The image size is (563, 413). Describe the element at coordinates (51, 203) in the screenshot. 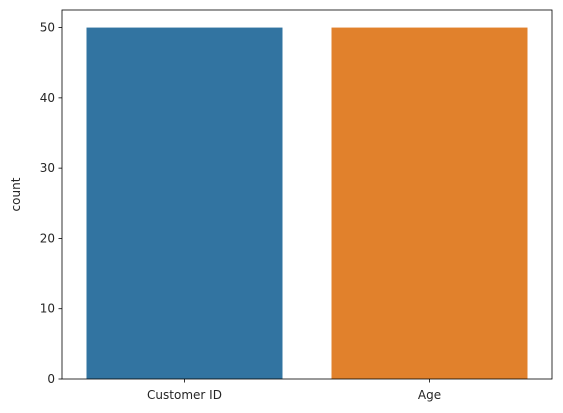

I see `y-axis-ticks: 0 10 20 30 40 50` at that location.